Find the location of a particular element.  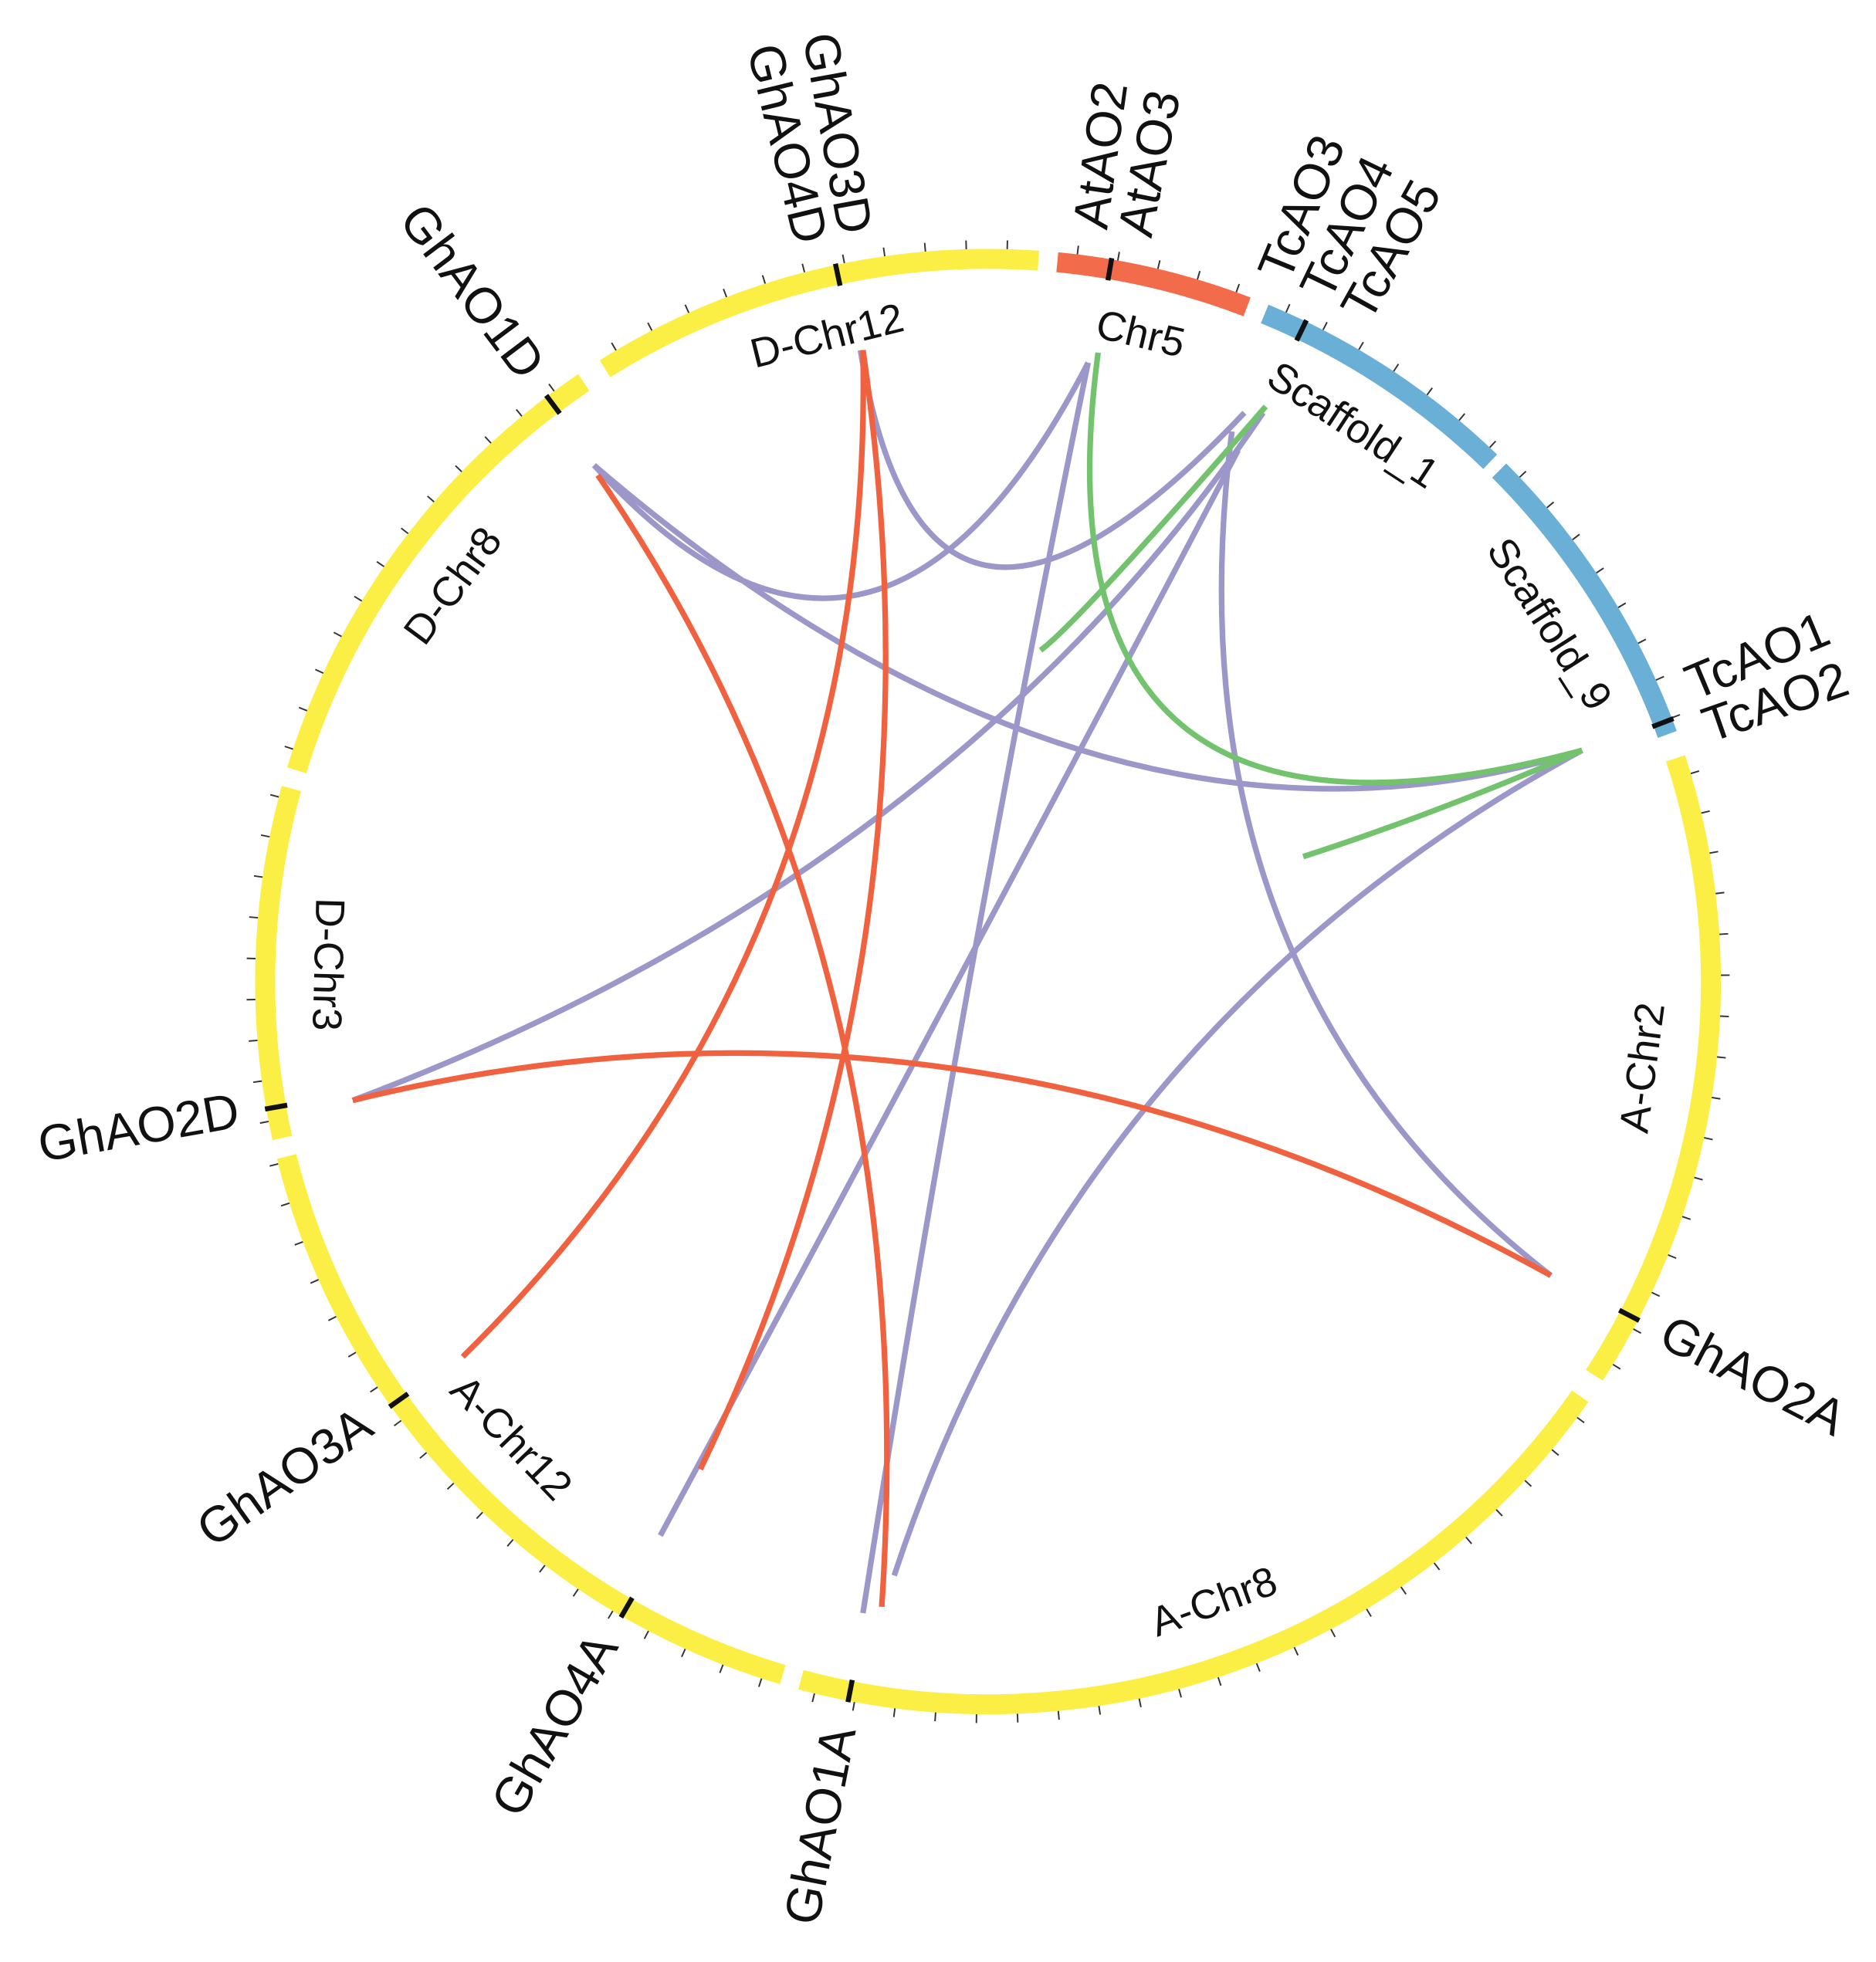

gene-label: GhAO3A is located at coordinates (284, 1476).